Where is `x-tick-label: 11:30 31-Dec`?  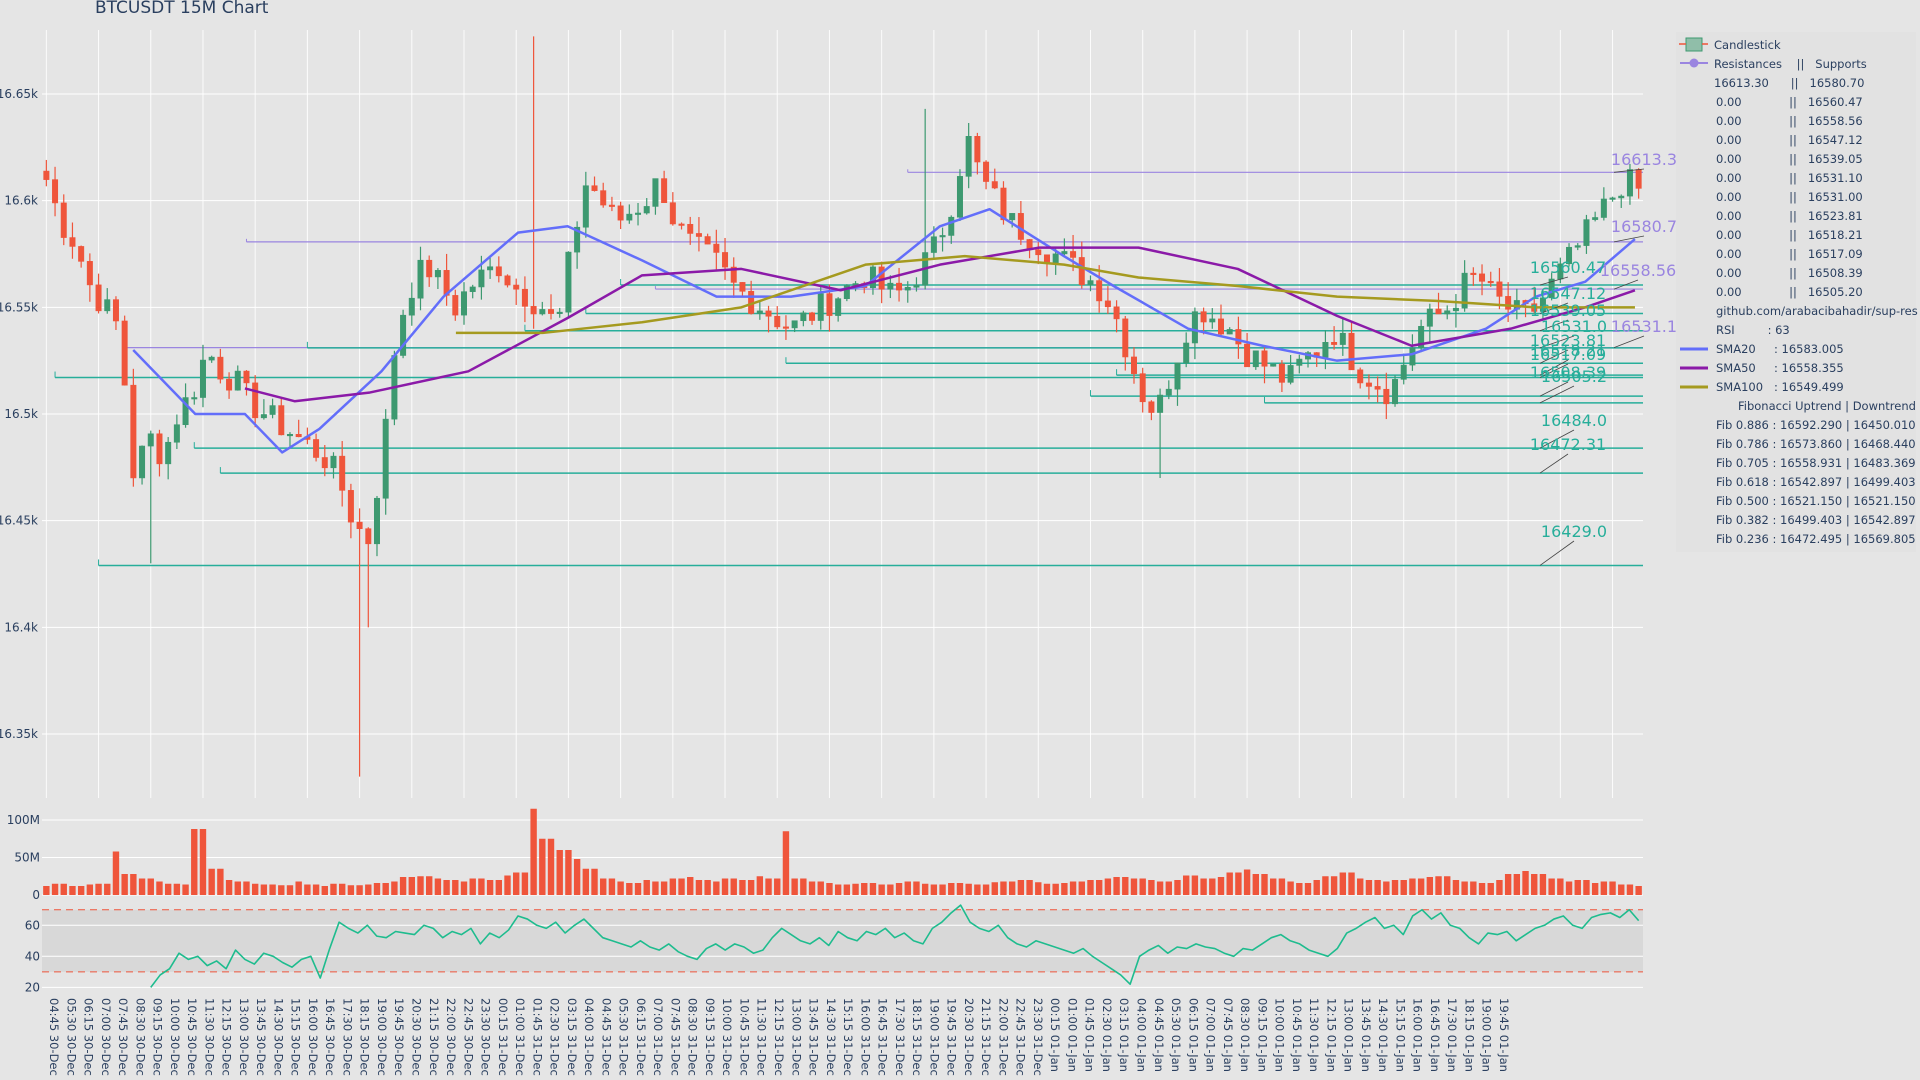
x-tick-label: 11:30 31-Dec is located at coordinates (762, 1037).